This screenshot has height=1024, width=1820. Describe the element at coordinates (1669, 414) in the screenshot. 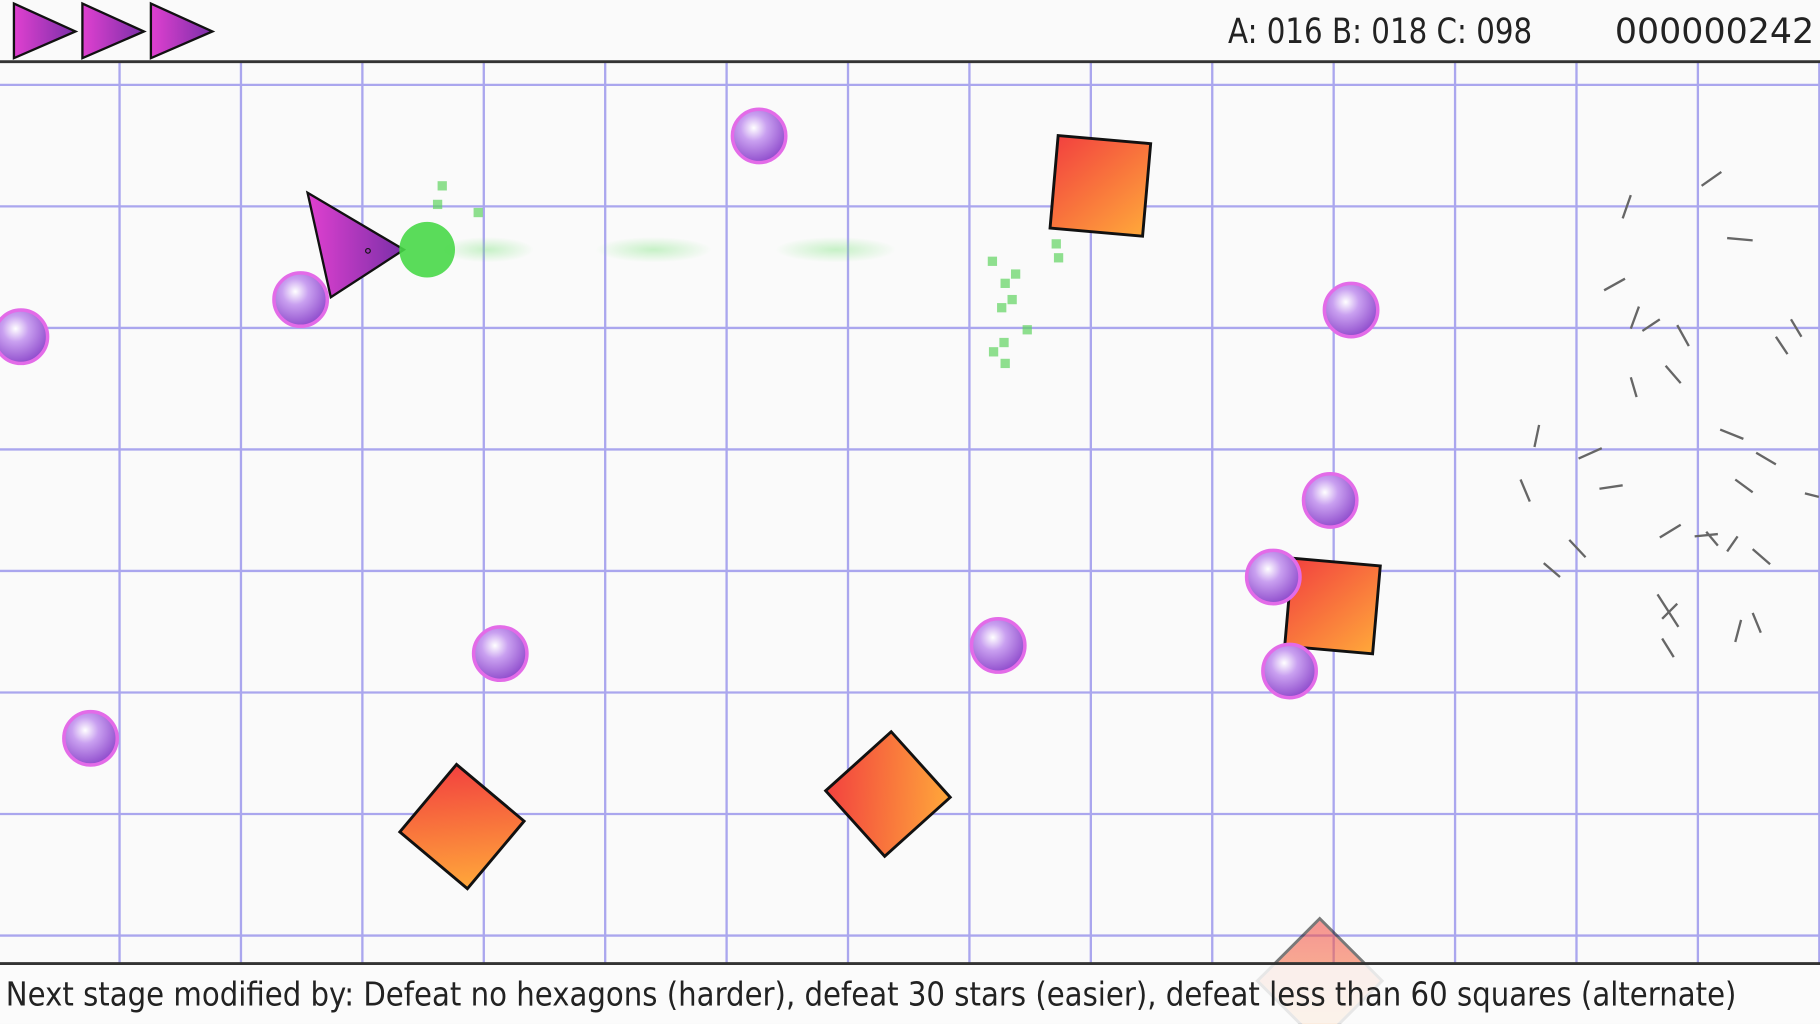

I see `debris` at that location.